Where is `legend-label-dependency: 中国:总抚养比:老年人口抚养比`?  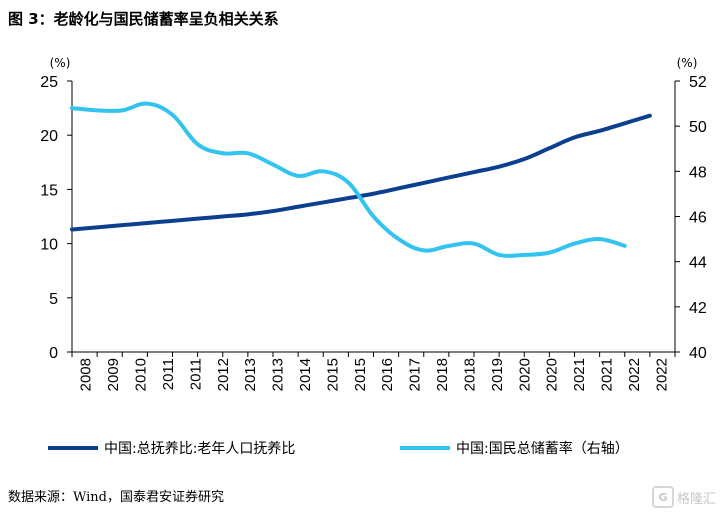 legend-label-dependency: 中国:总抚养比:老年人口抚养比 is located at coordinates (200, 449).